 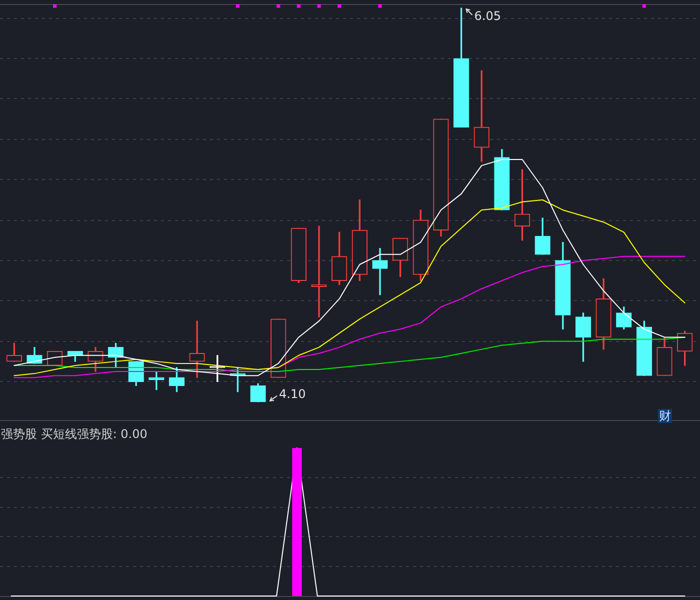 What do you see at coordinates (74, 434) in the screenshot?
I see `chart-title: 强势股 买短线强势股: 0.00` at bounding box center [74, 434].